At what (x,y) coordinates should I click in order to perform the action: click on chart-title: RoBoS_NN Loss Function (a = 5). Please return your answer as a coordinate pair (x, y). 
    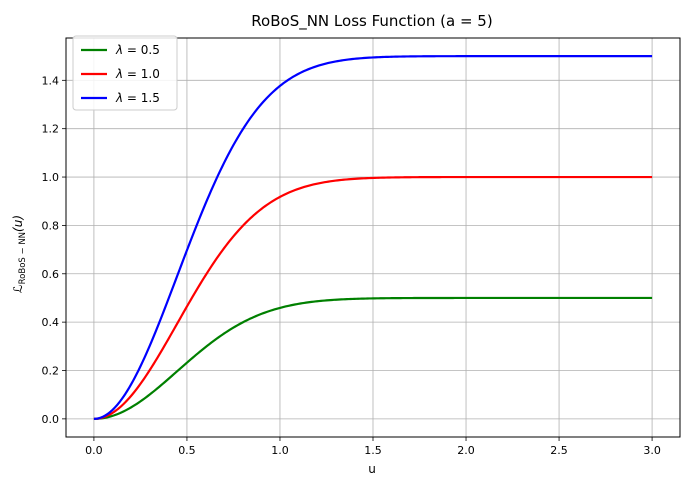
    Looking at the image, I should click on (371, 21).